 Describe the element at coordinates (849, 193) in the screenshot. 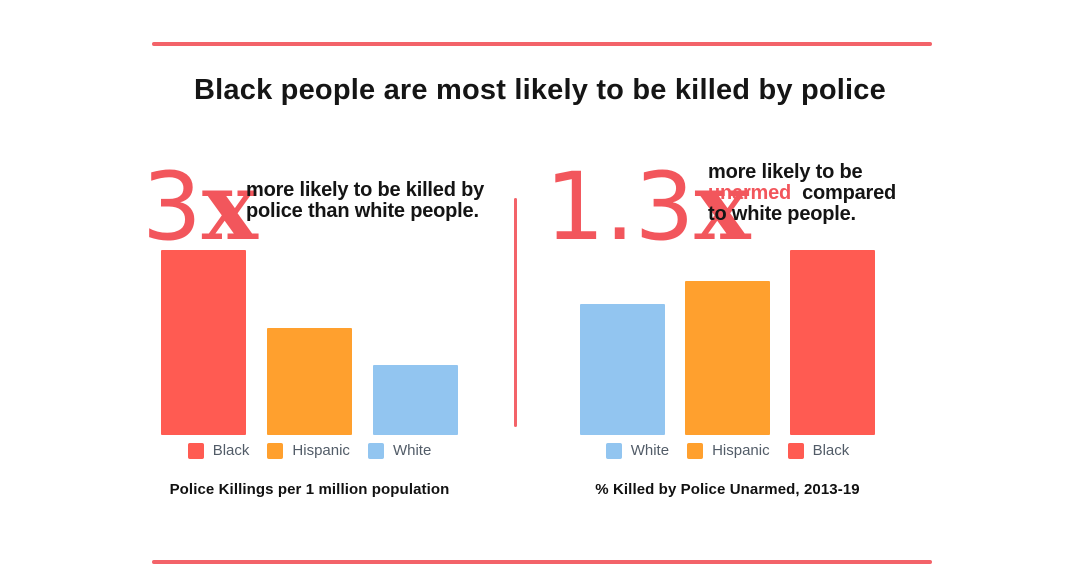

I see `callout-line-rest: compared` at that location.